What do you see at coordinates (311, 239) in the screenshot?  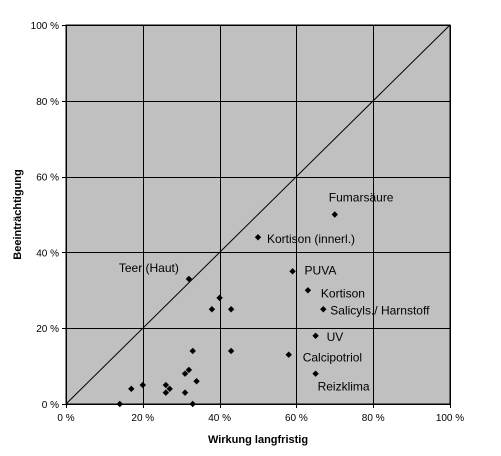 I see `data-point-label: Kortison (innerl.)` at bounding box center [311, 239].